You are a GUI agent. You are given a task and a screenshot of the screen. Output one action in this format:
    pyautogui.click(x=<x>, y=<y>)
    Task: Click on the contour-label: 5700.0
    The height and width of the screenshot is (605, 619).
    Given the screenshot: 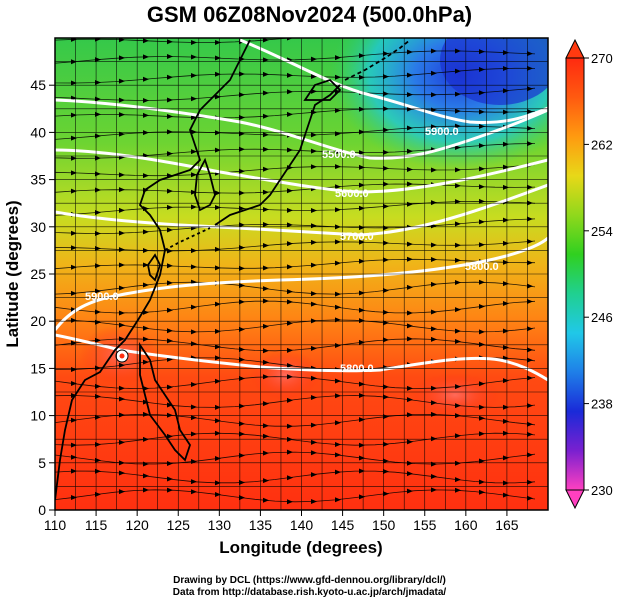 What is the action you would take?
    pyautogui.click(x=357, y=237)
    